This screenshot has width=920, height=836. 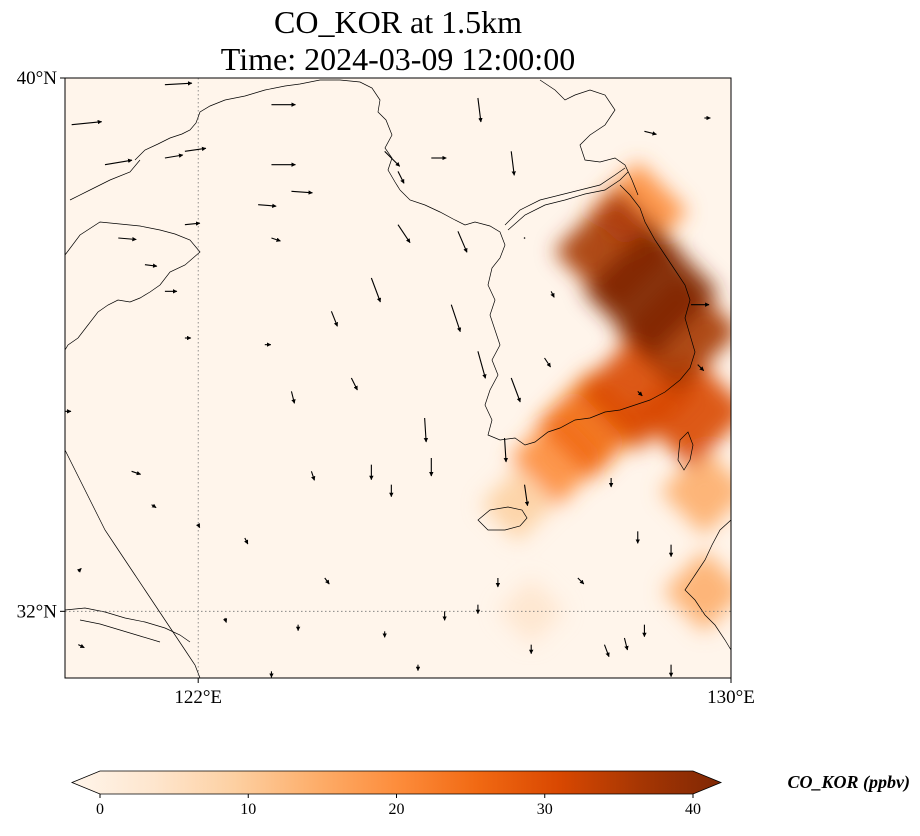 I want to click on lat-tick-label: 32°N, so click(x=37, y=611).